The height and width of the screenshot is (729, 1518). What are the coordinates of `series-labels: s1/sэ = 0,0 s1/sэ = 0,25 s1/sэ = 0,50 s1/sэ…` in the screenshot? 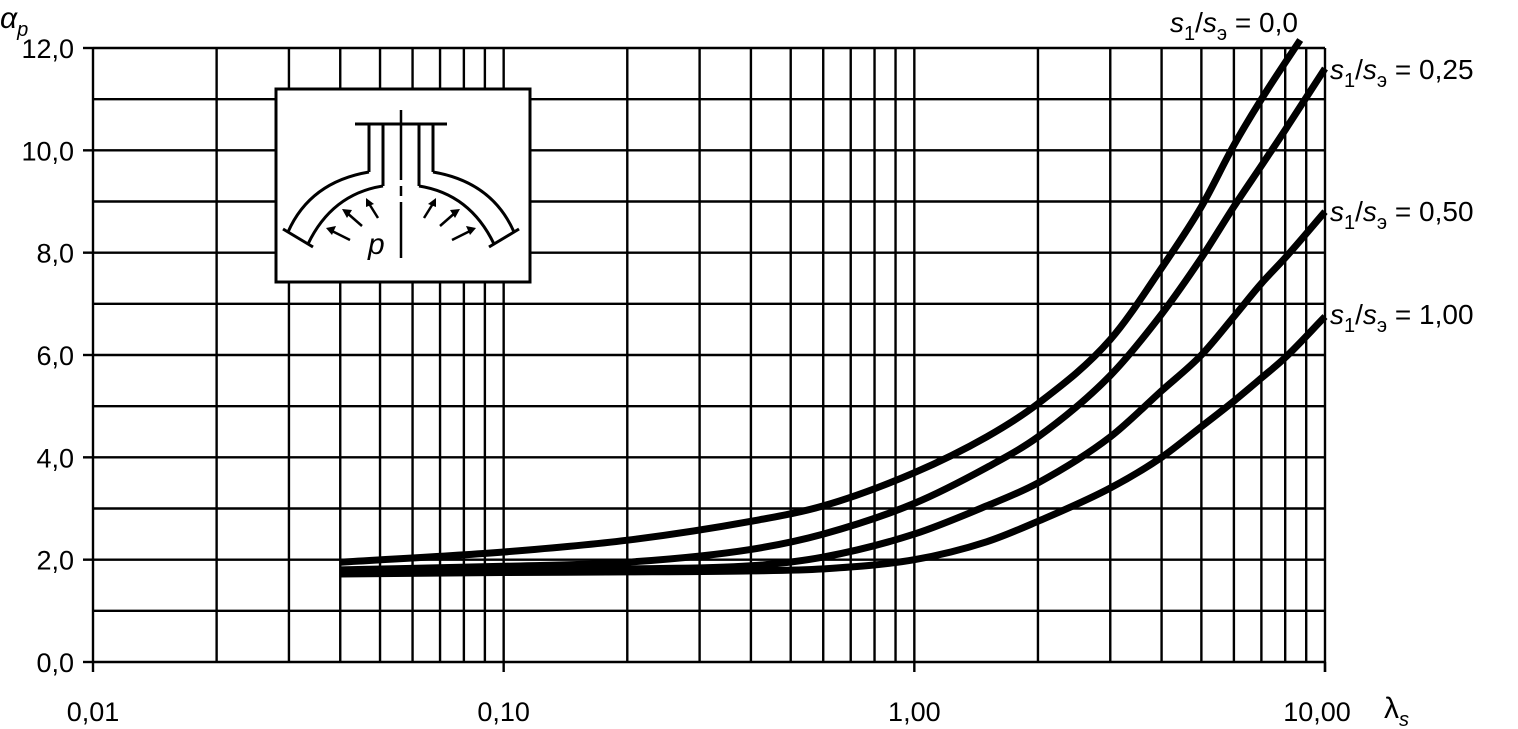 It's located at (1322, 172).